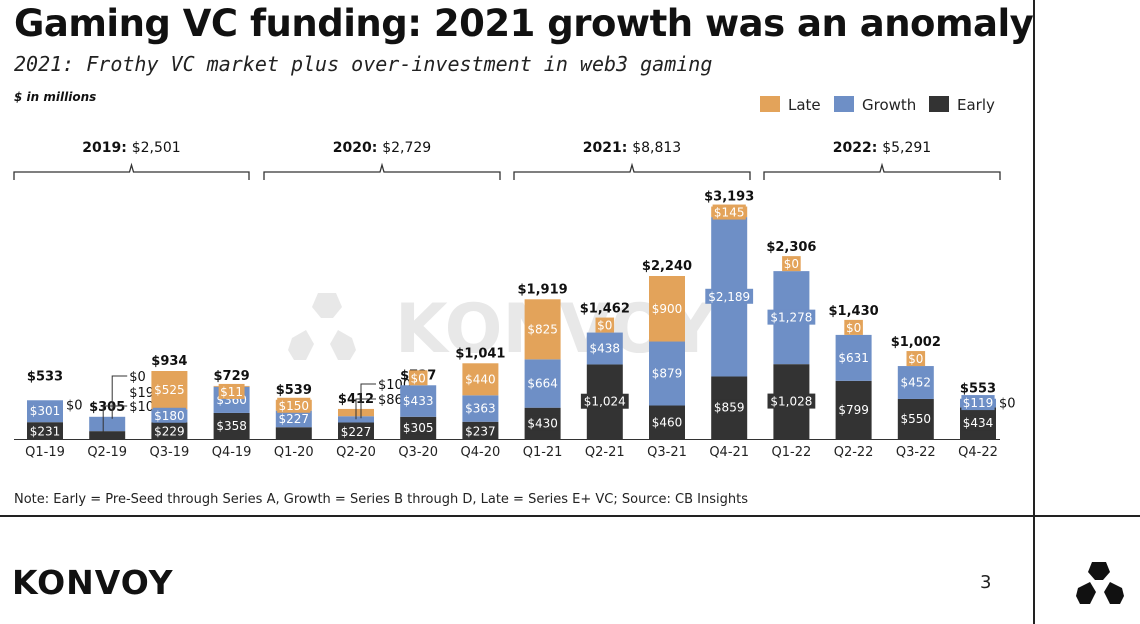  What do you see at coordinates (916, 383) in the screenshot?
I see `data-label: $452` at bounding box center [916, 383].